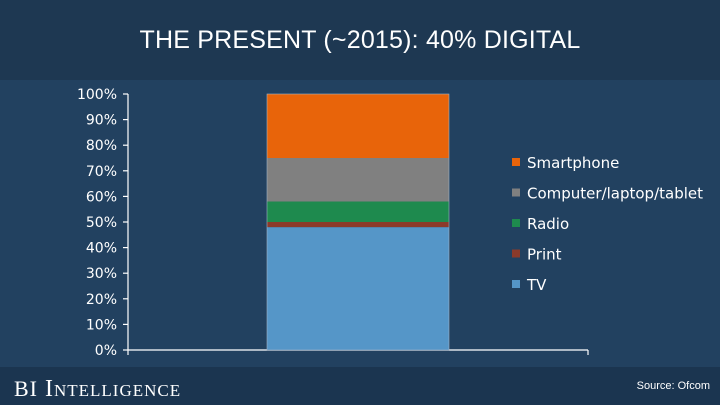  Describe the element at coordinates (101, 249) in the screenshot. I see `y-tick-label: 40%` at that location.